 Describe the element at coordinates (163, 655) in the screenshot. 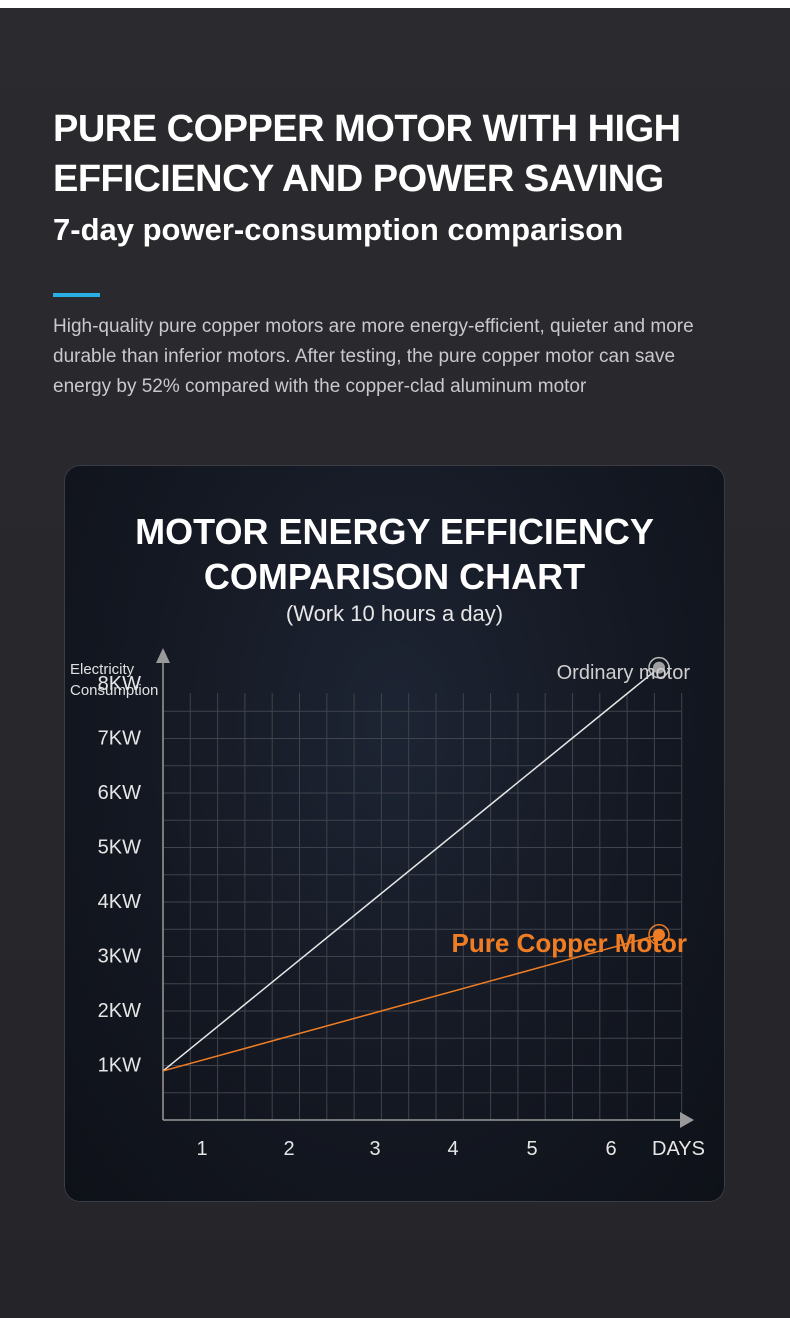

I see `y-axis-arrow` at that location.